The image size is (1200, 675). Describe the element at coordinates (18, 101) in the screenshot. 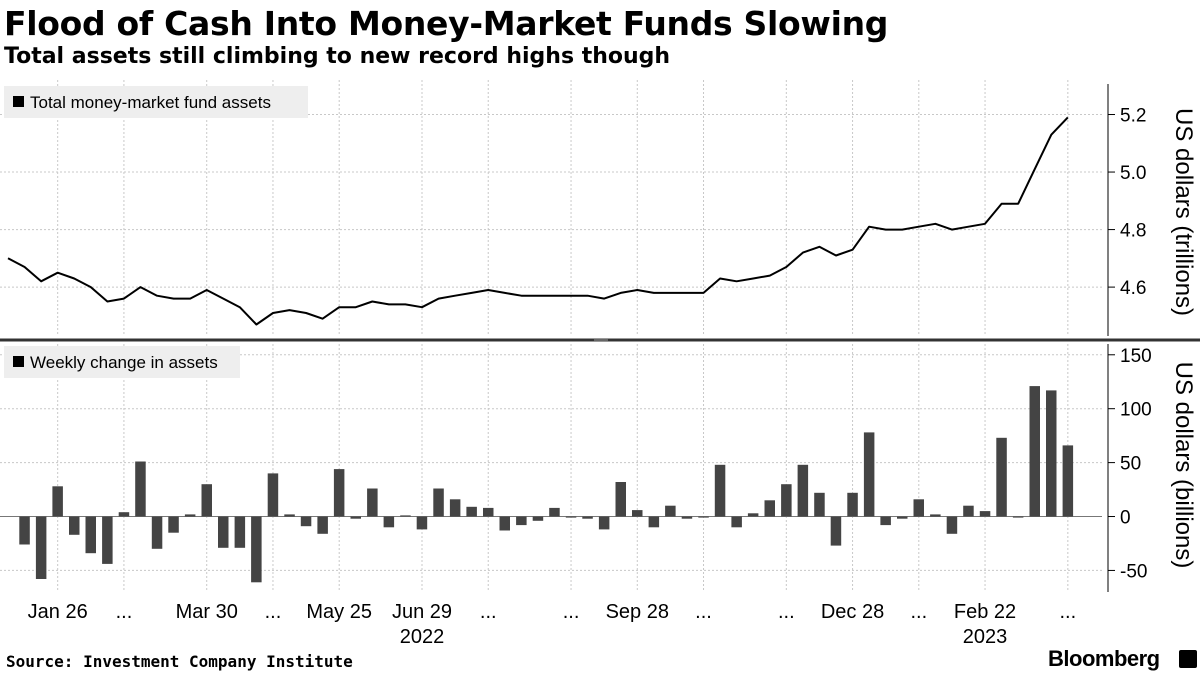

I see `legend-line-swatch` at that location.